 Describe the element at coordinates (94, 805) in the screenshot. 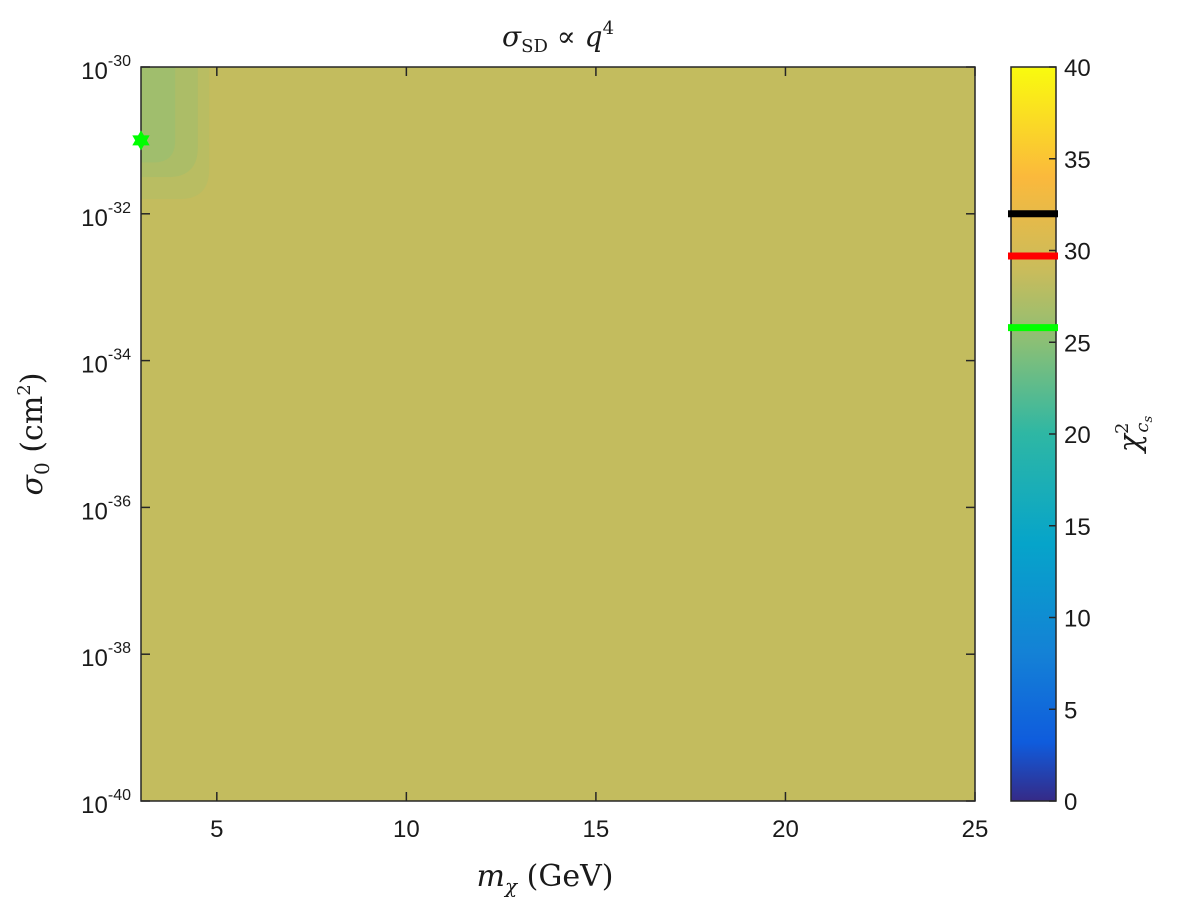

I see `y-tick-base-0: 10` at that location.